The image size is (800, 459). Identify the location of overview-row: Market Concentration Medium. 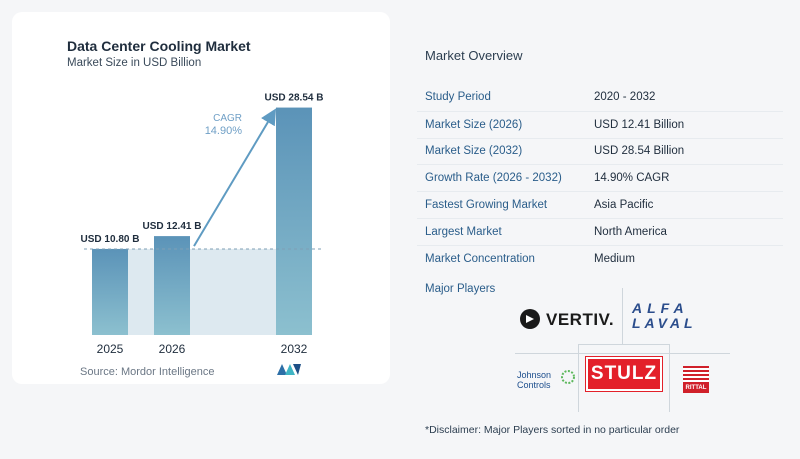
(600, 258).